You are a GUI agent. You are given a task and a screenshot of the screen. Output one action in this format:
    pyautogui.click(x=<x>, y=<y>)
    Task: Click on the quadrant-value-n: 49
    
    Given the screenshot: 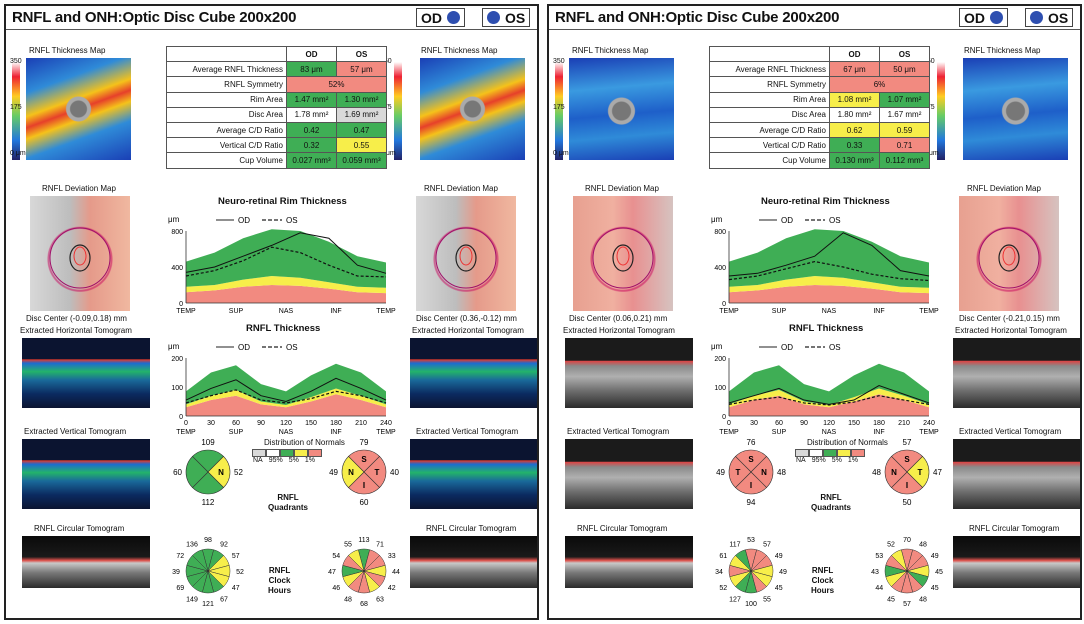 What is the action you would take?
    pyautogui.click(x=333, y=472)
    